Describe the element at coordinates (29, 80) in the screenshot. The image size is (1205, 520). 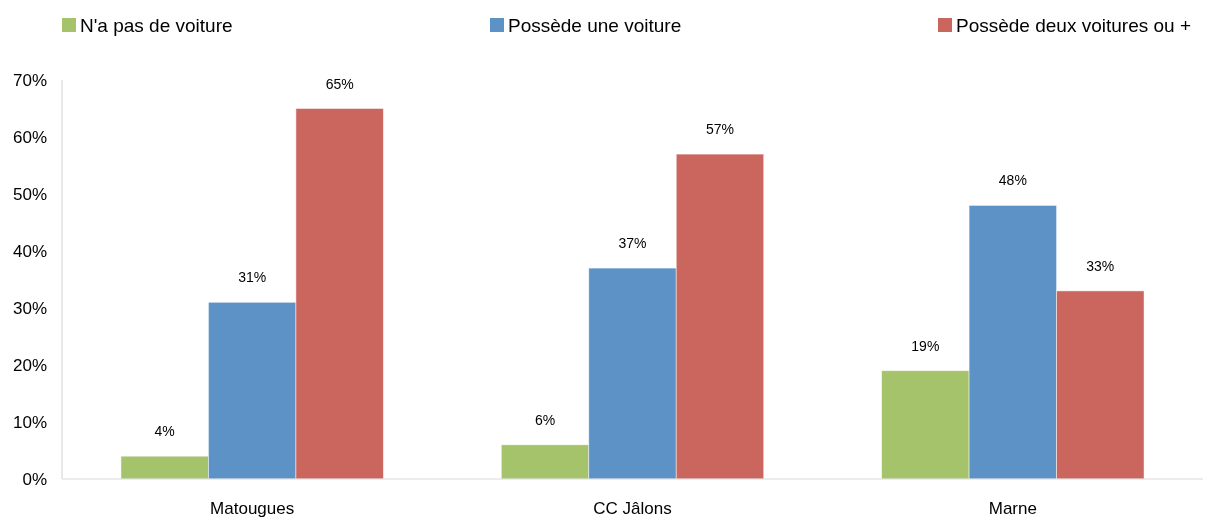
I see `y-tick-label: 70%` at that location.